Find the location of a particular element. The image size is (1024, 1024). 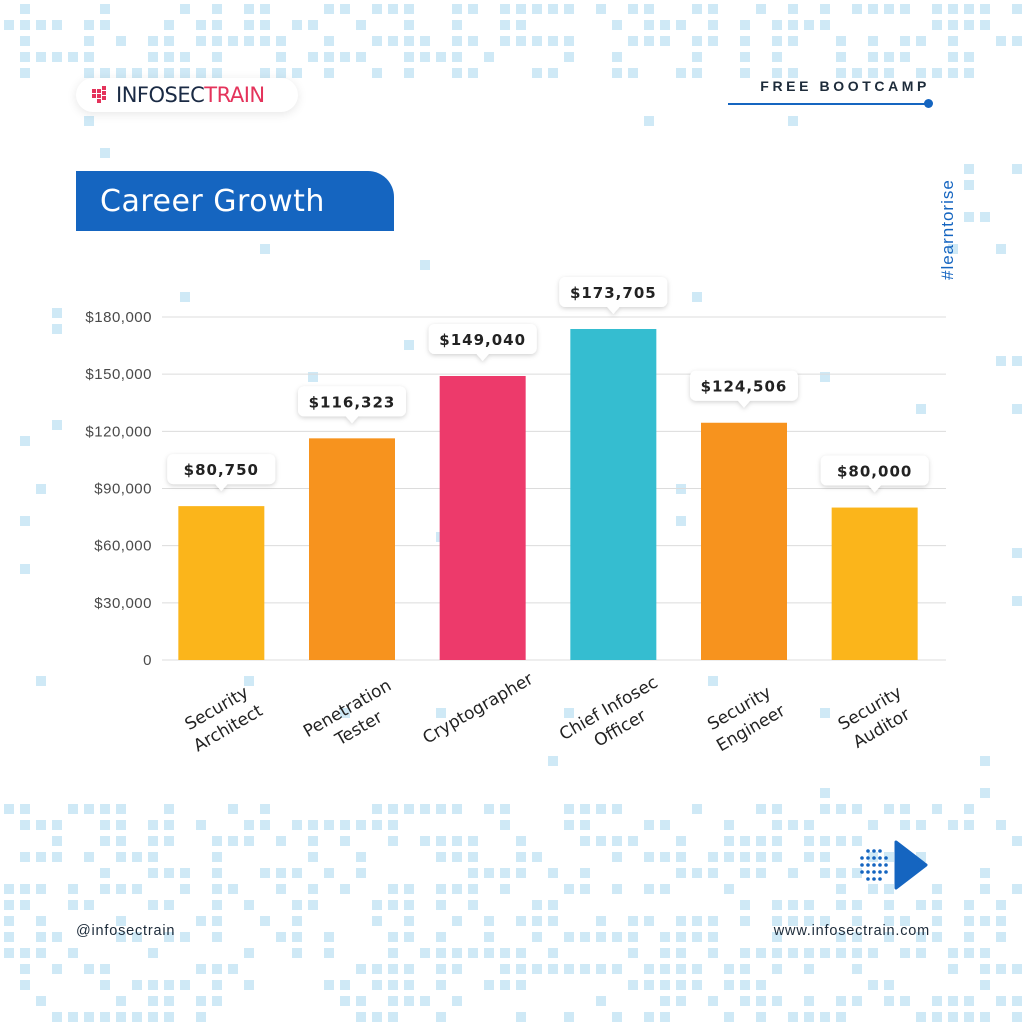

x-tick-label-line: Cryptographer is located at coordinates (477, 708).